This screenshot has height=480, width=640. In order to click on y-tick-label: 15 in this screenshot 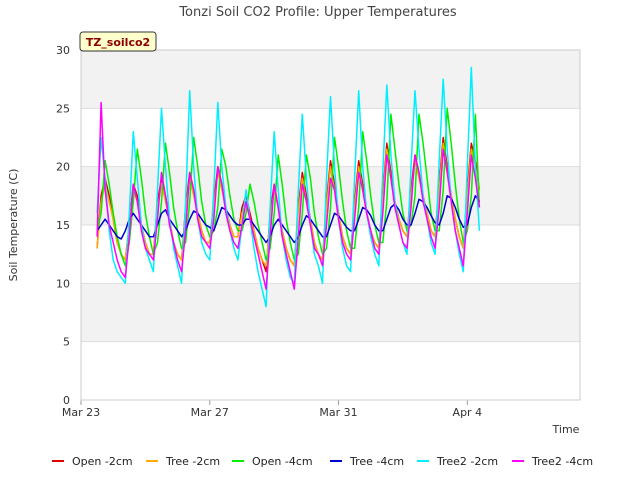, I will do `click(63, 225)`.